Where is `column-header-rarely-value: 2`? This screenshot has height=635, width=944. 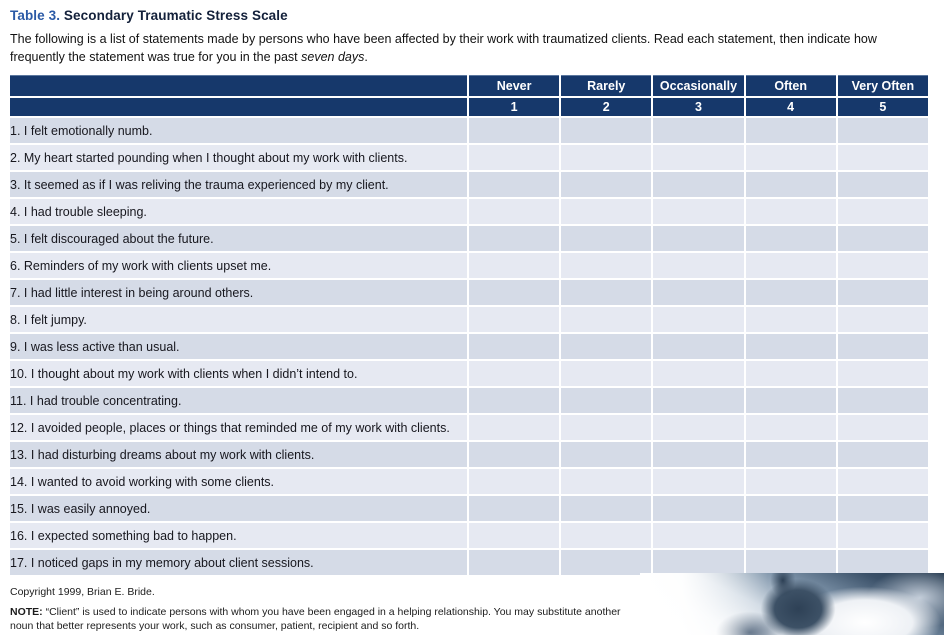 column-header-rarely-value: 2 is located at coordinates (606, 107).